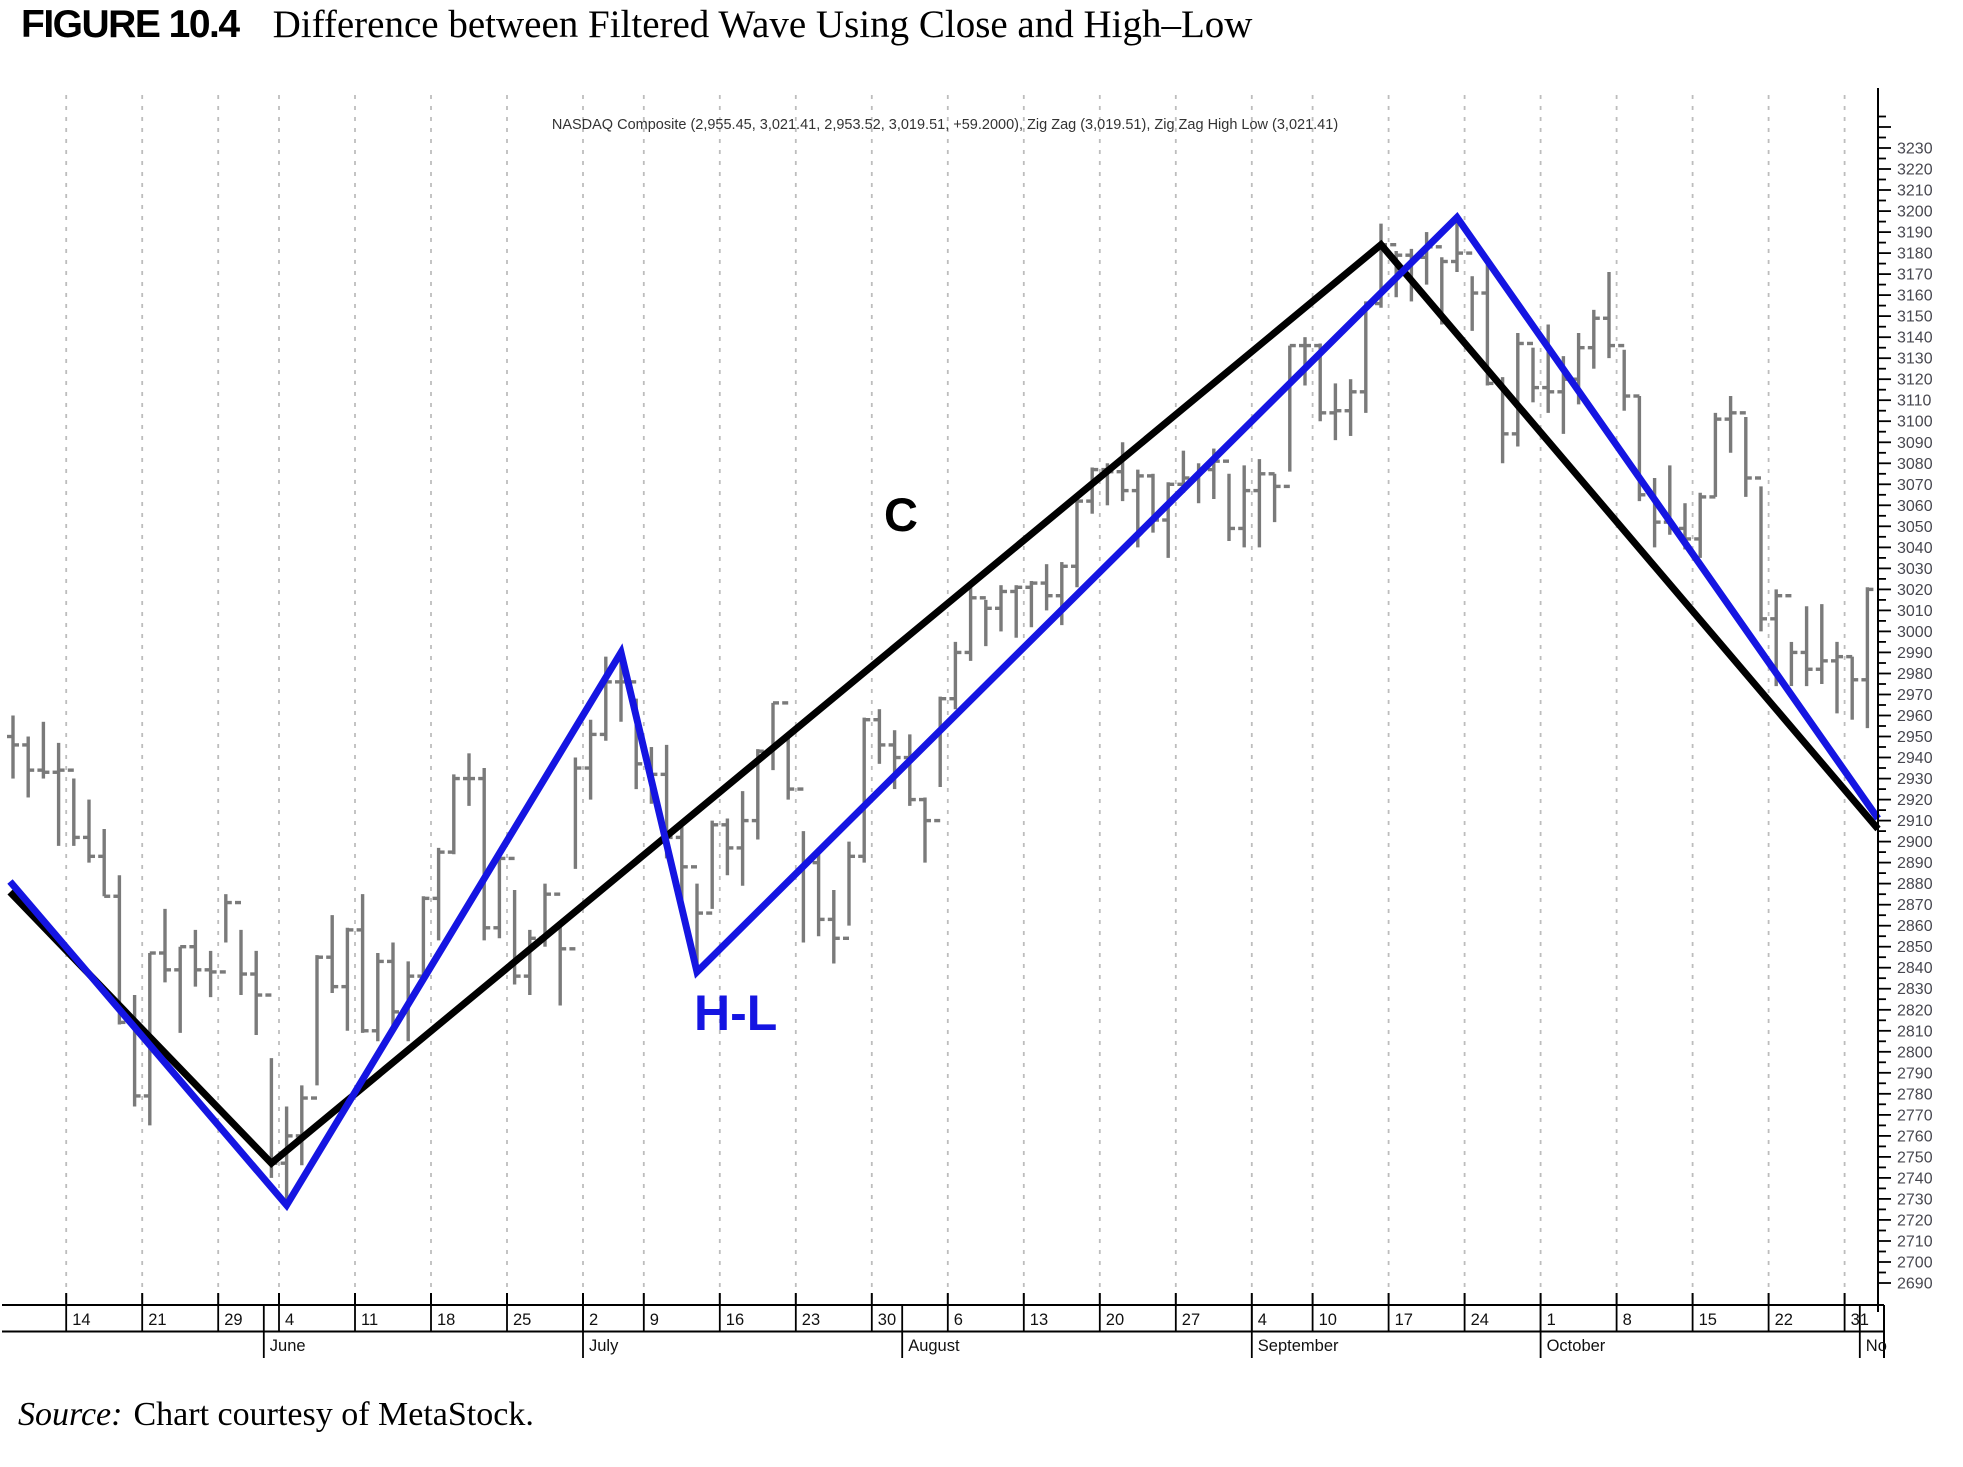 This screenshot has width=1963, height=1467. Describe the element at coordinates (1915, 716) in the screenshot. I see `y-axis-label: 2960` at that location.